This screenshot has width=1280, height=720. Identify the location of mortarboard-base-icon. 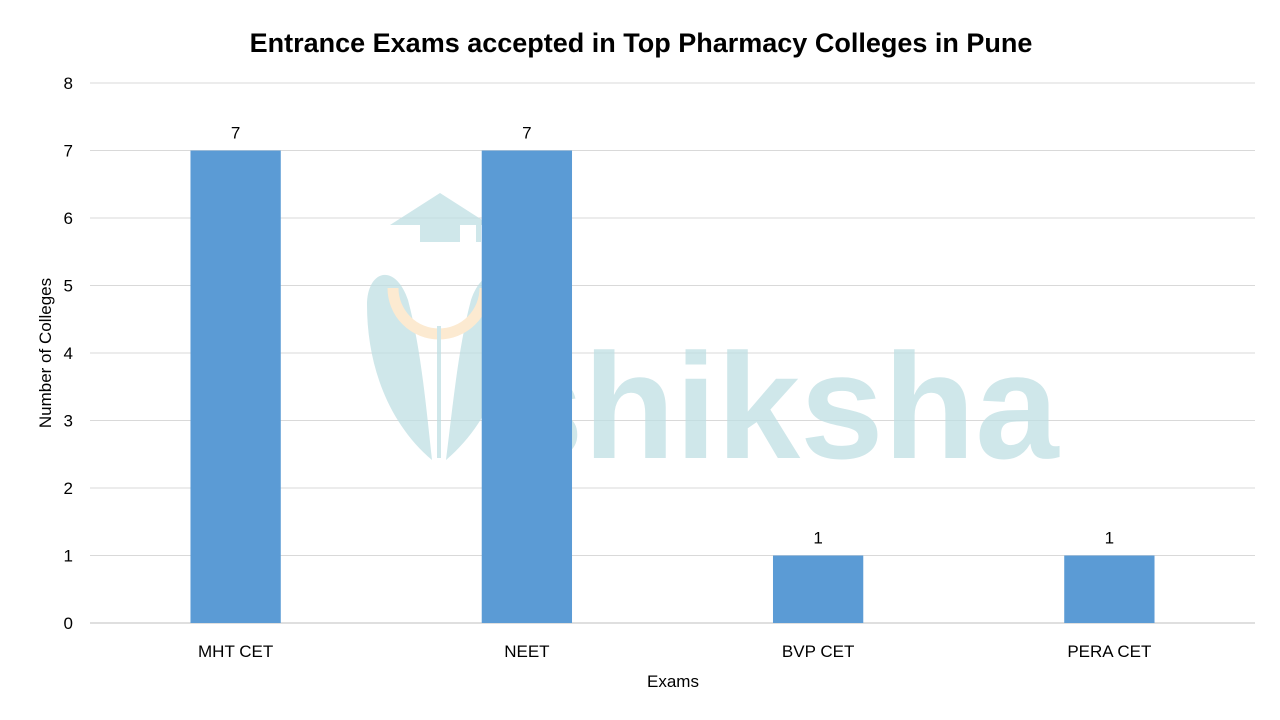
(440, 232).